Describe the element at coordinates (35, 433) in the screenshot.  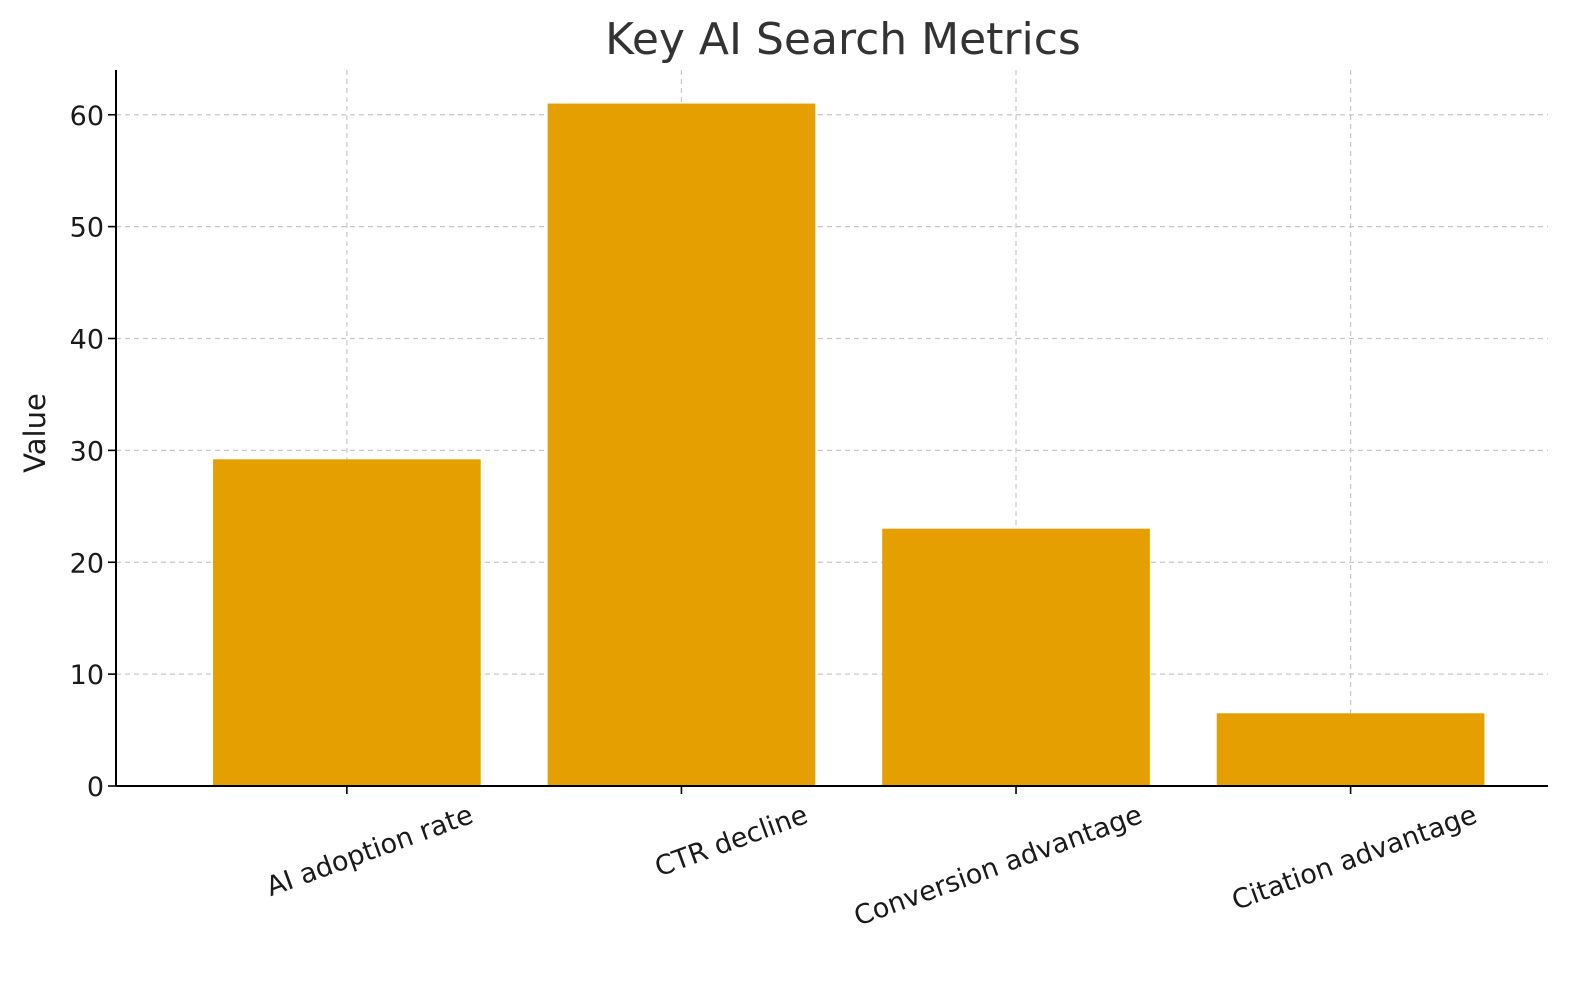
I see `y-axis-title: Value` at that location.